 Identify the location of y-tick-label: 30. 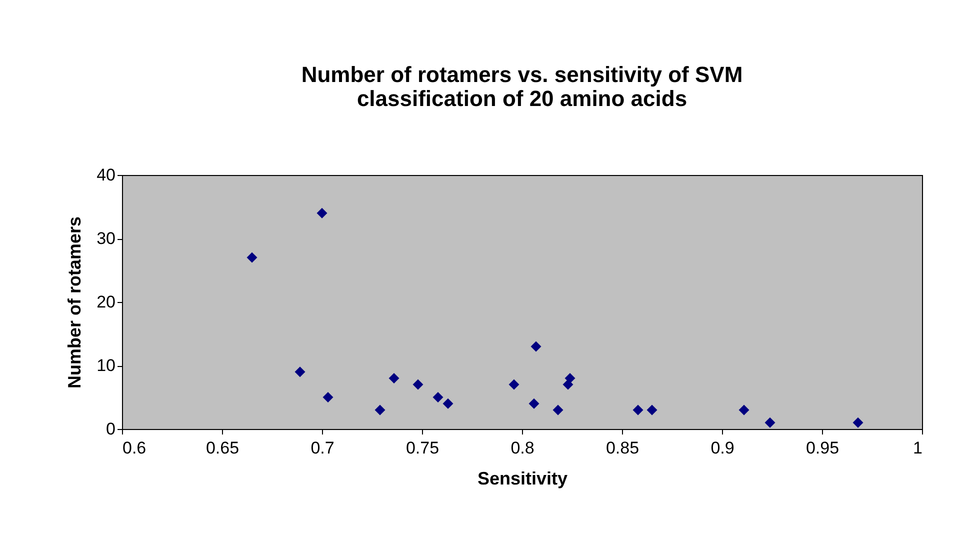
(106, 238).